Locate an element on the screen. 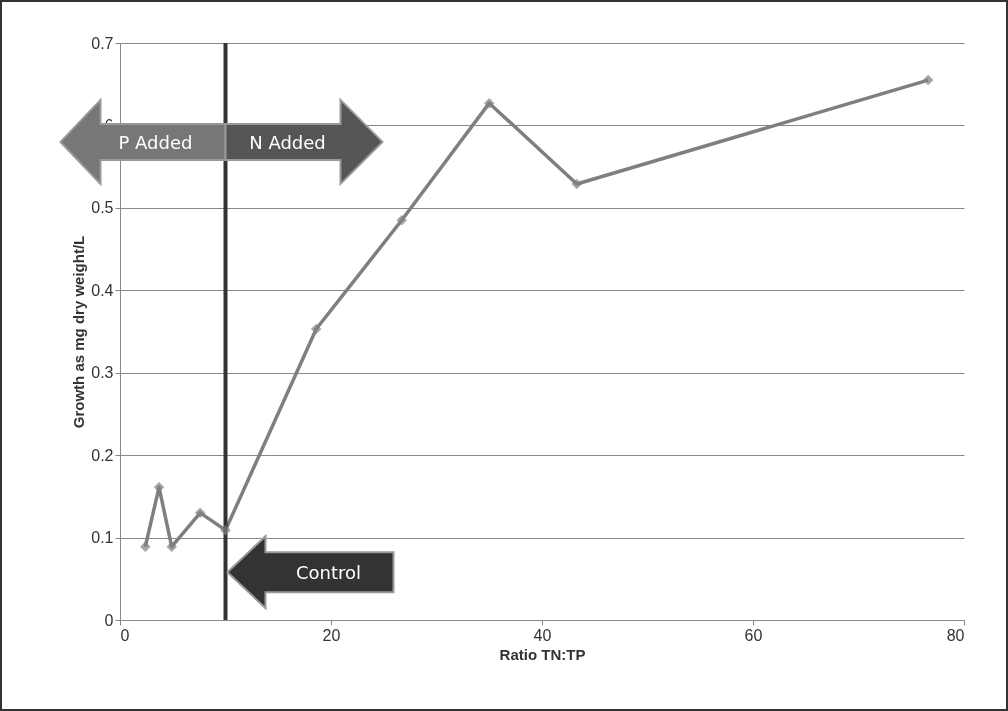 The height and width of the screenshot is (711, 1008). y-tick-label: 0.1 is located at coordinates (102, 538).